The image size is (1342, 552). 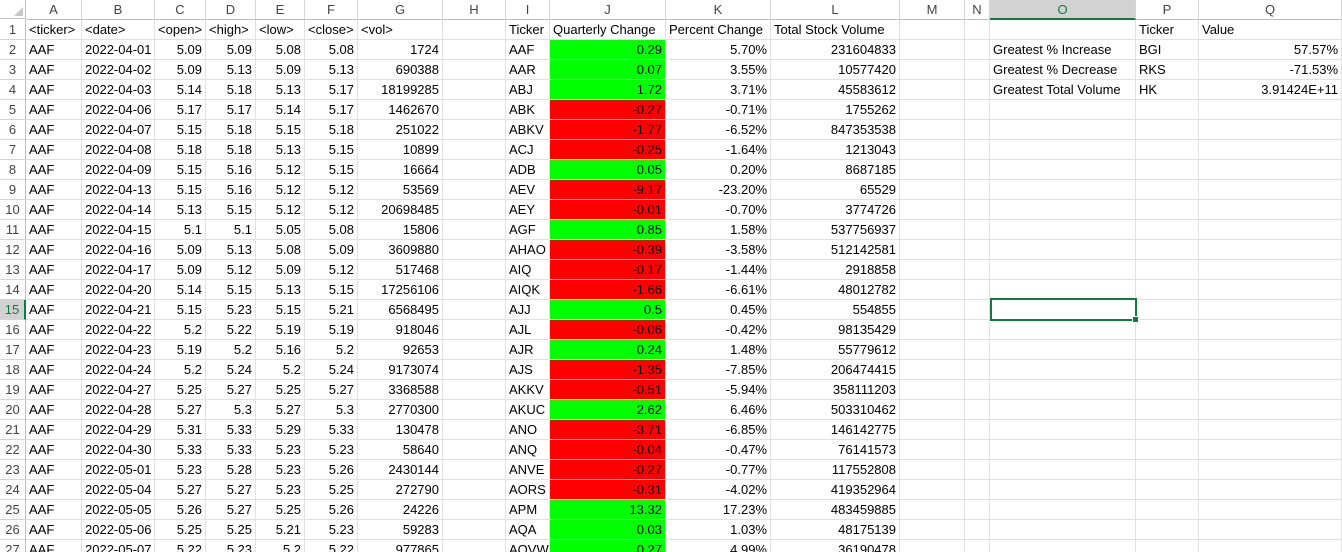 I want to click on percent-change-cell: -6.61%, so click(x=718, y=290).